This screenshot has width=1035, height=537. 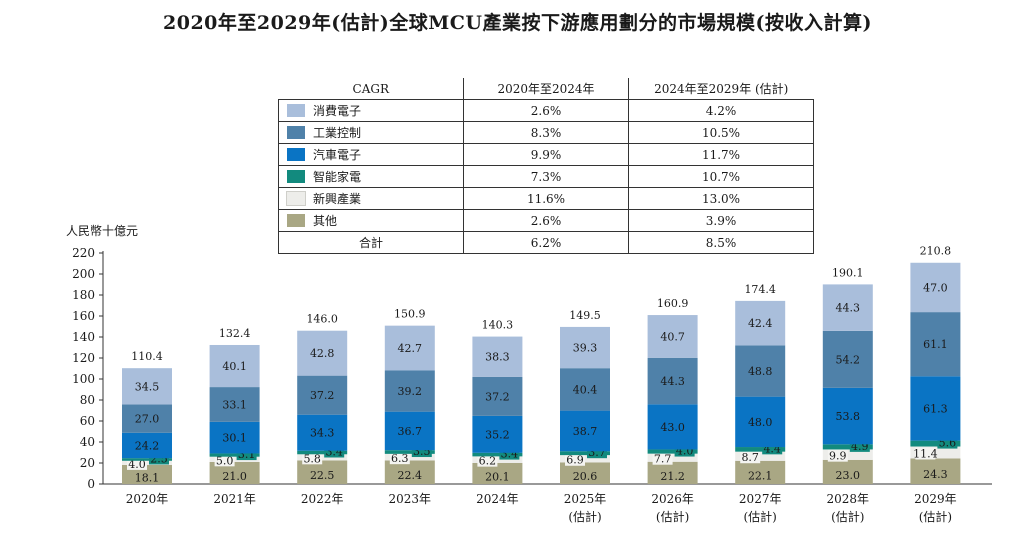 What do you see at coordinates (410, 314) in the screenshot?
I see `bar-total-label: 150.9` at bounding box center [410, 314].